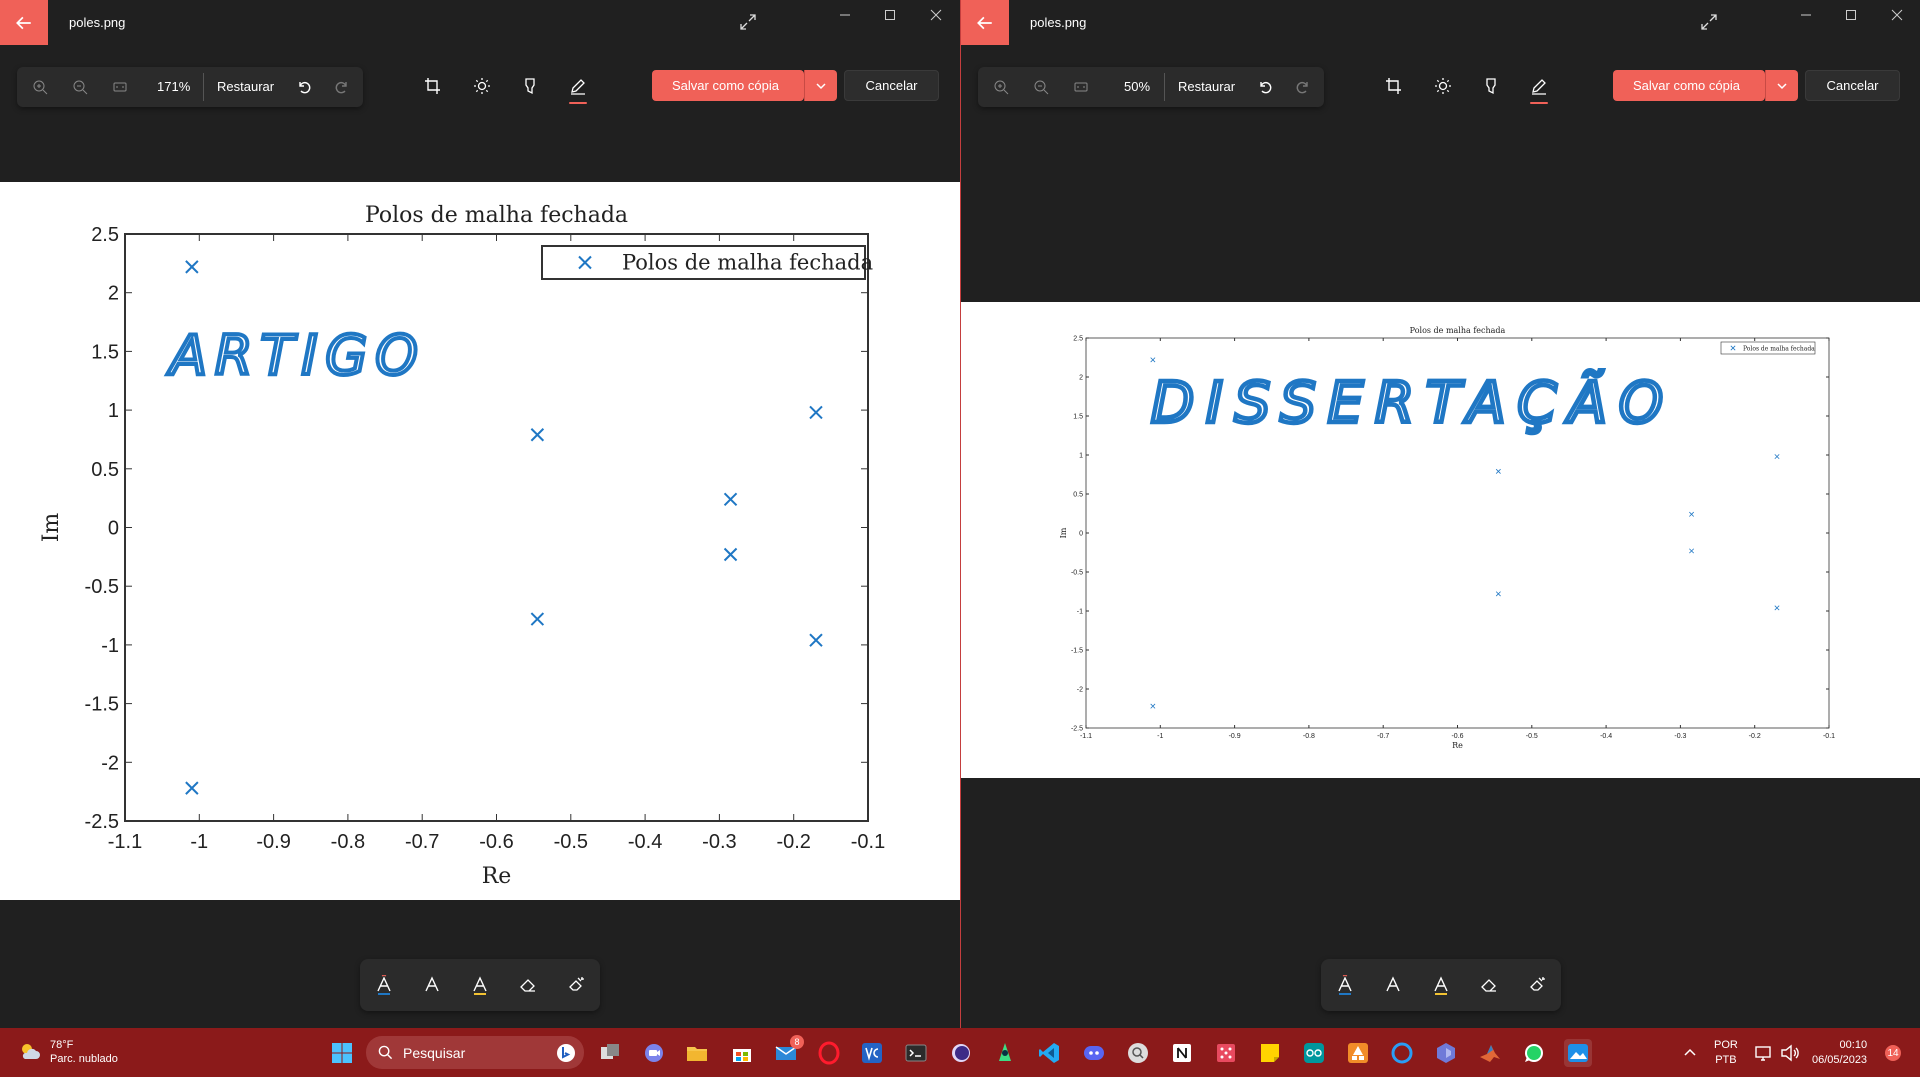 The image size is (1920, 1077). Describe the element at coordinates (1539, 103) in the screenshot. I see `active-indicator` at that location.